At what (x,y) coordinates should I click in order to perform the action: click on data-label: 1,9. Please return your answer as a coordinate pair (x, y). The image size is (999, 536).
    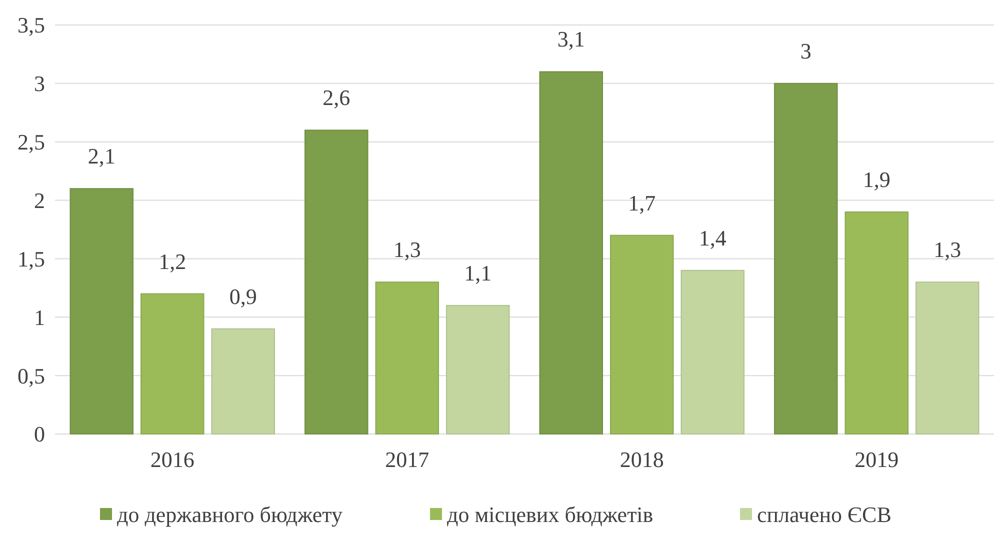
    Looking at the image, I should click on (876, 179).